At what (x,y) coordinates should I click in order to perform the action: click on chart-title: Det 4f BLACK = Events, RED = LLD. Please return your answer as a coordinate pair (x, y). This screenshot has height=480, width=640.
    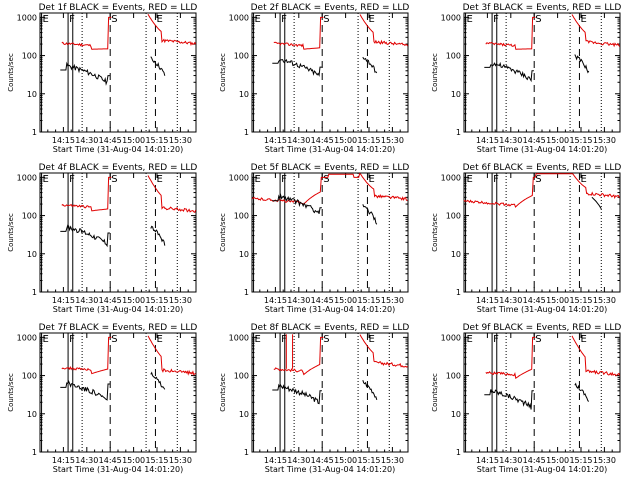
    Looking at the image, I should click on (118, 168).